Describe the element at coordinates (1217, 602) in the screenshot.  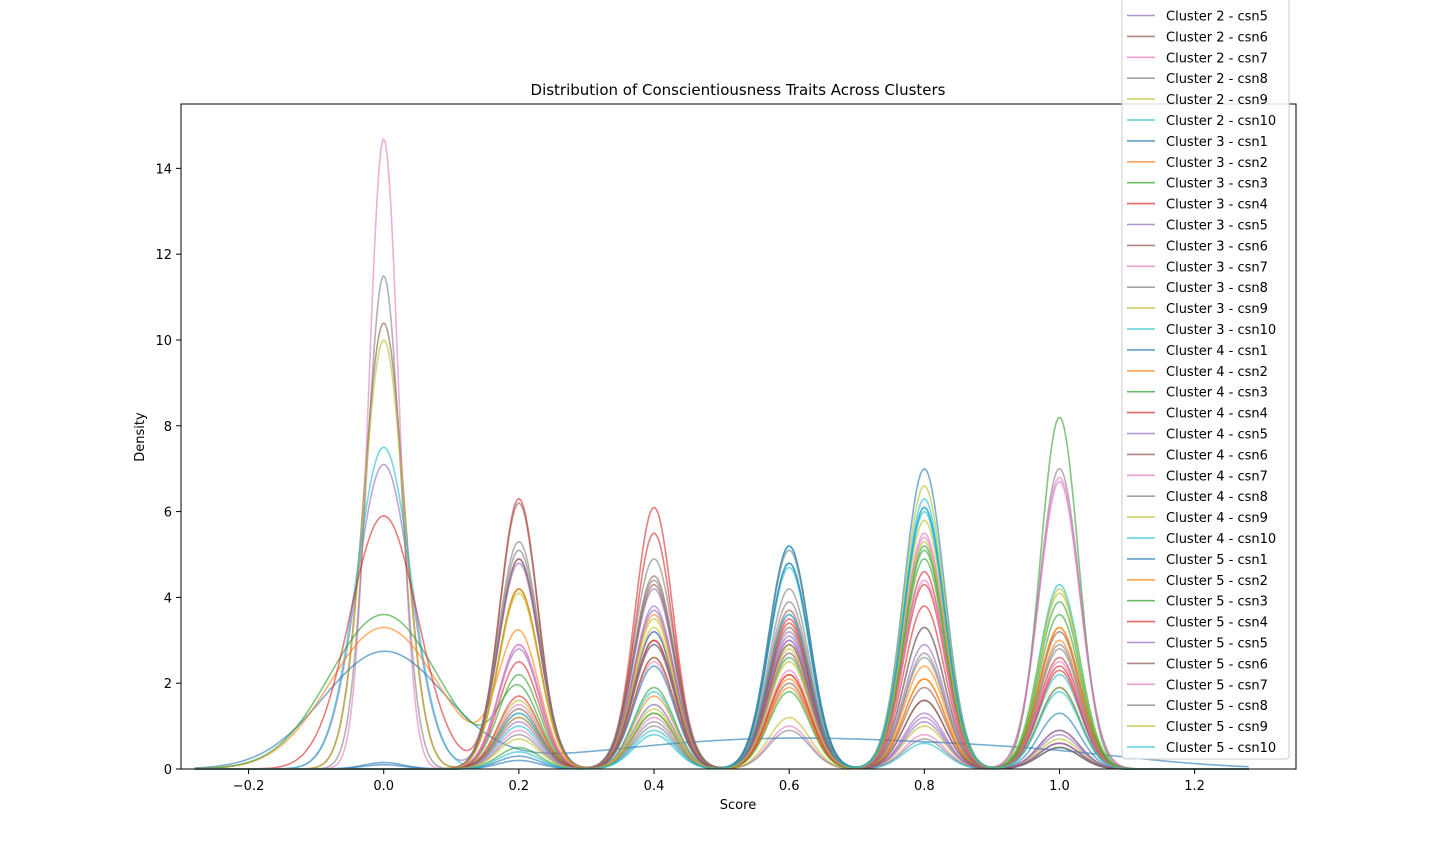
I see `legend-entry: Cluster 5 - csn3` at that location.